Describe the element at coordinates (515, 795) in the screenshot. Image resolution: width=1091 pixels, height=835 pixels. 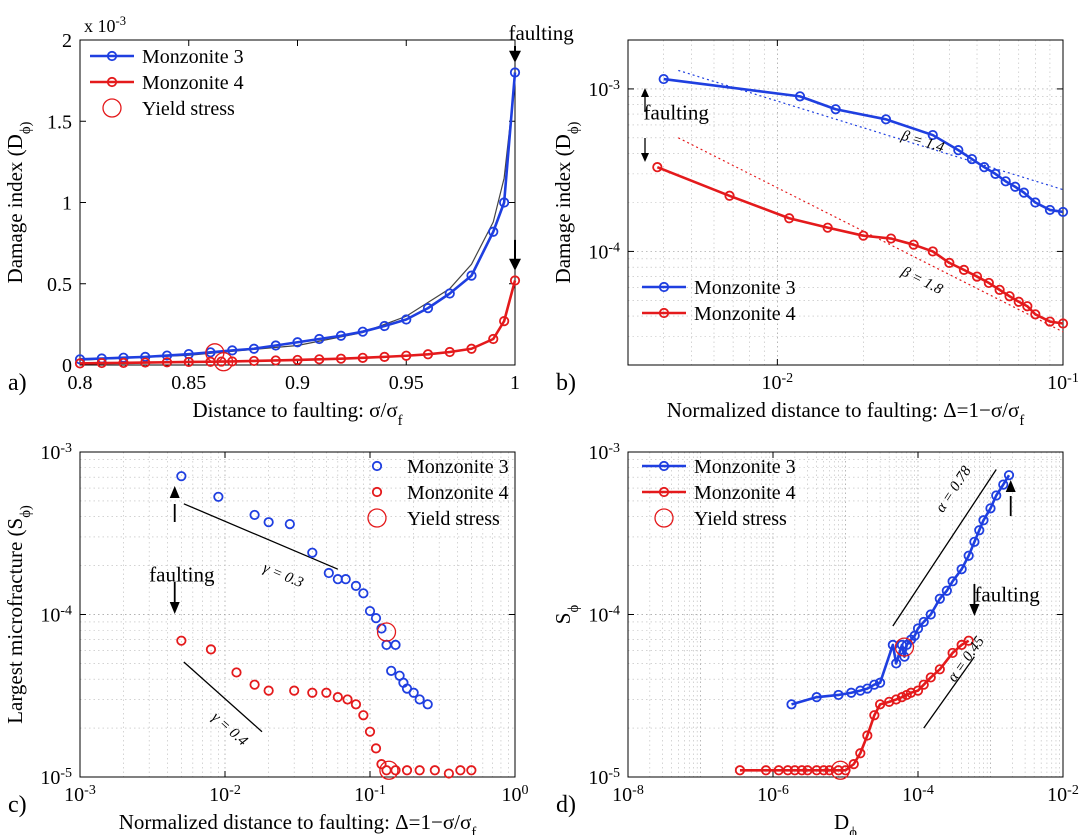
I see `x-tick-label: 10⁰` at that location.